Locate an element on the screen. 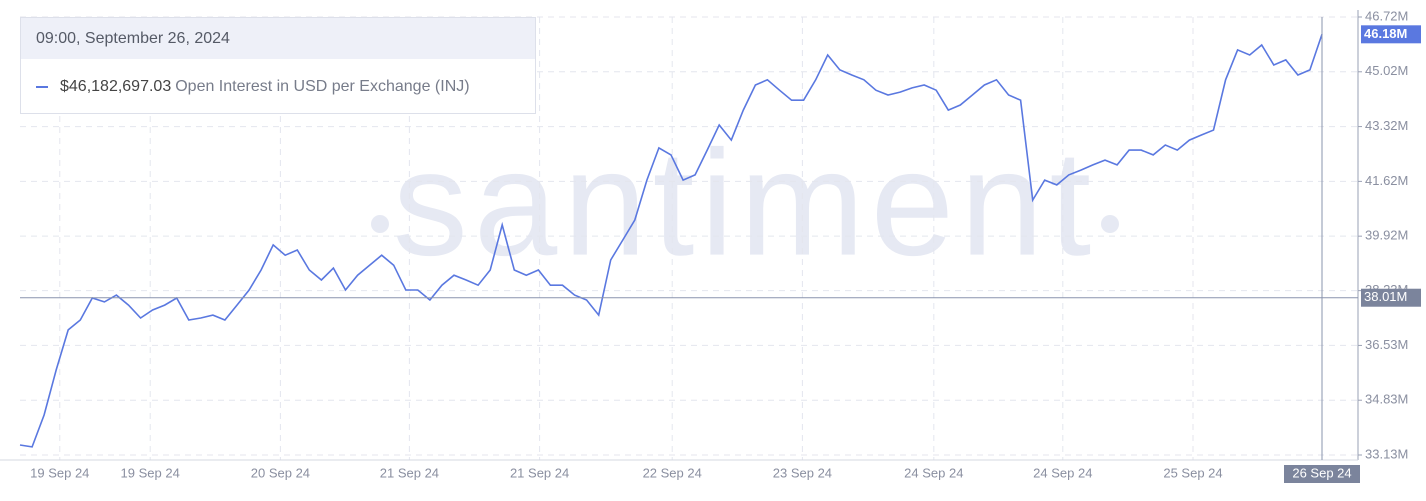 Image resolution: width=1426 pixels, height=501 pixels. last-value-label: 46.18M is located at coordinates (1385, 33).